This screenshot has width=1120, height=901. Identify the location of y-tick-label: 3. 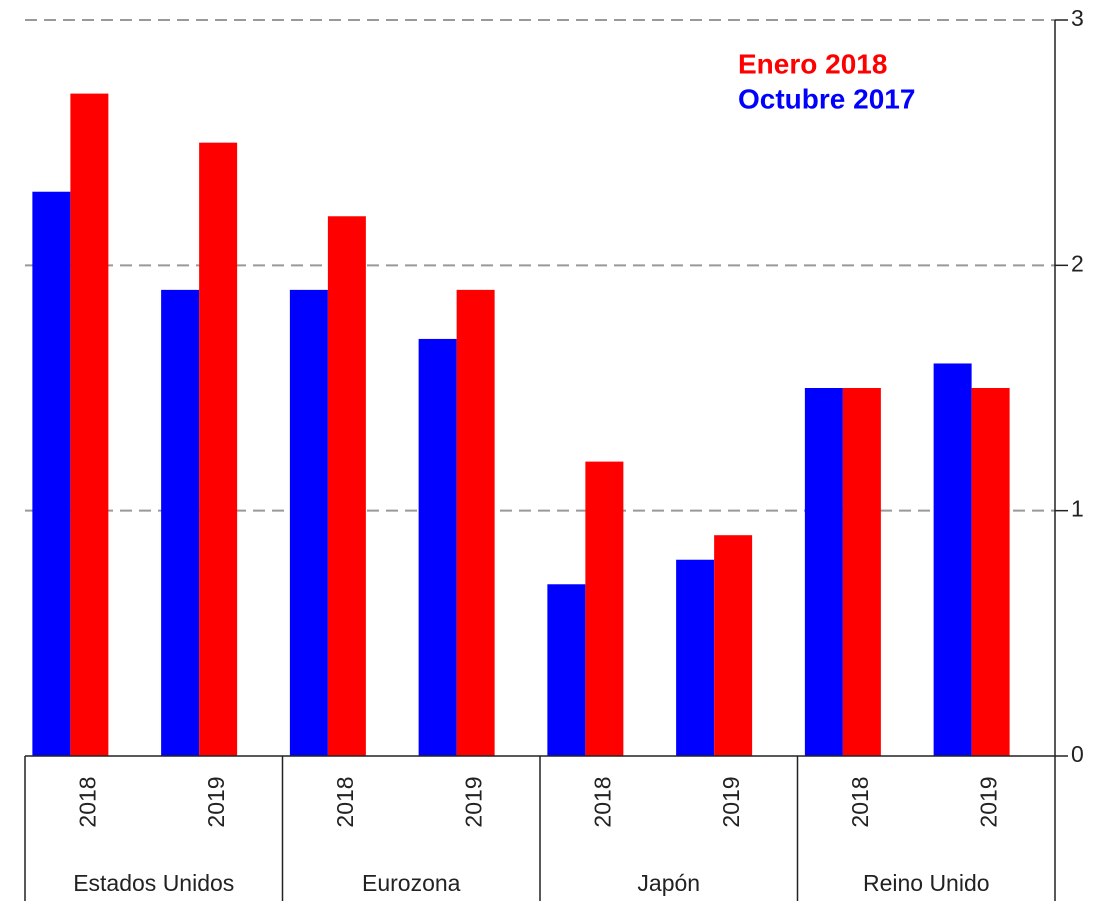
(1077, 18).